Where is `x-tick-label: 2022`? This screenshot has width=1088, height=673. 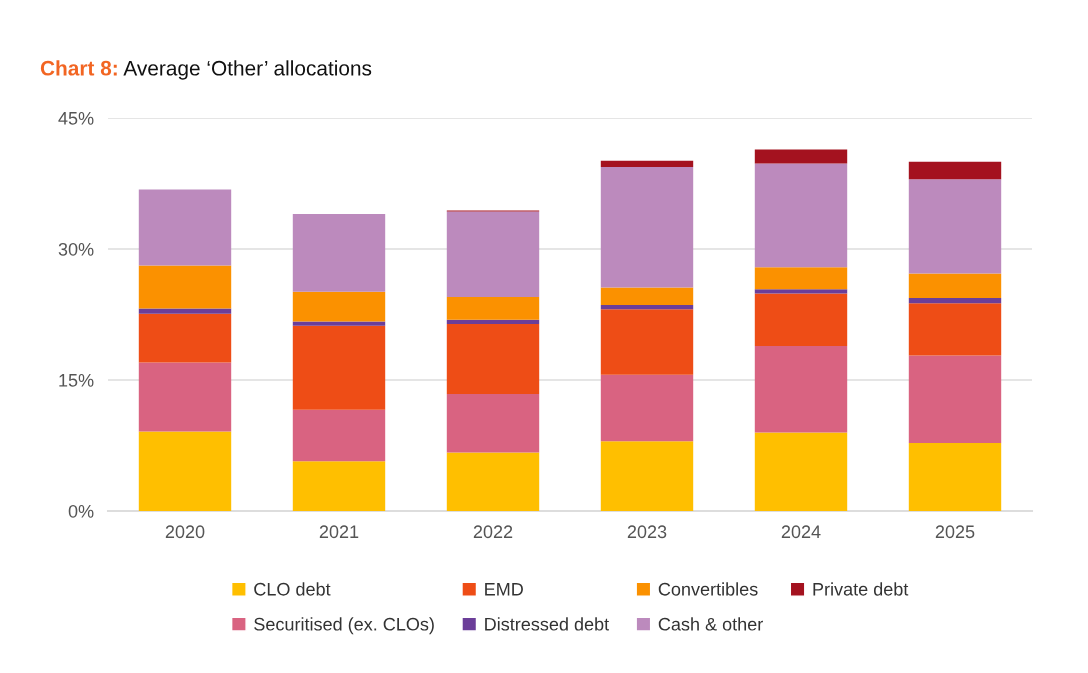
x-tick-label: 2022 is located at coordinates (493, 532).